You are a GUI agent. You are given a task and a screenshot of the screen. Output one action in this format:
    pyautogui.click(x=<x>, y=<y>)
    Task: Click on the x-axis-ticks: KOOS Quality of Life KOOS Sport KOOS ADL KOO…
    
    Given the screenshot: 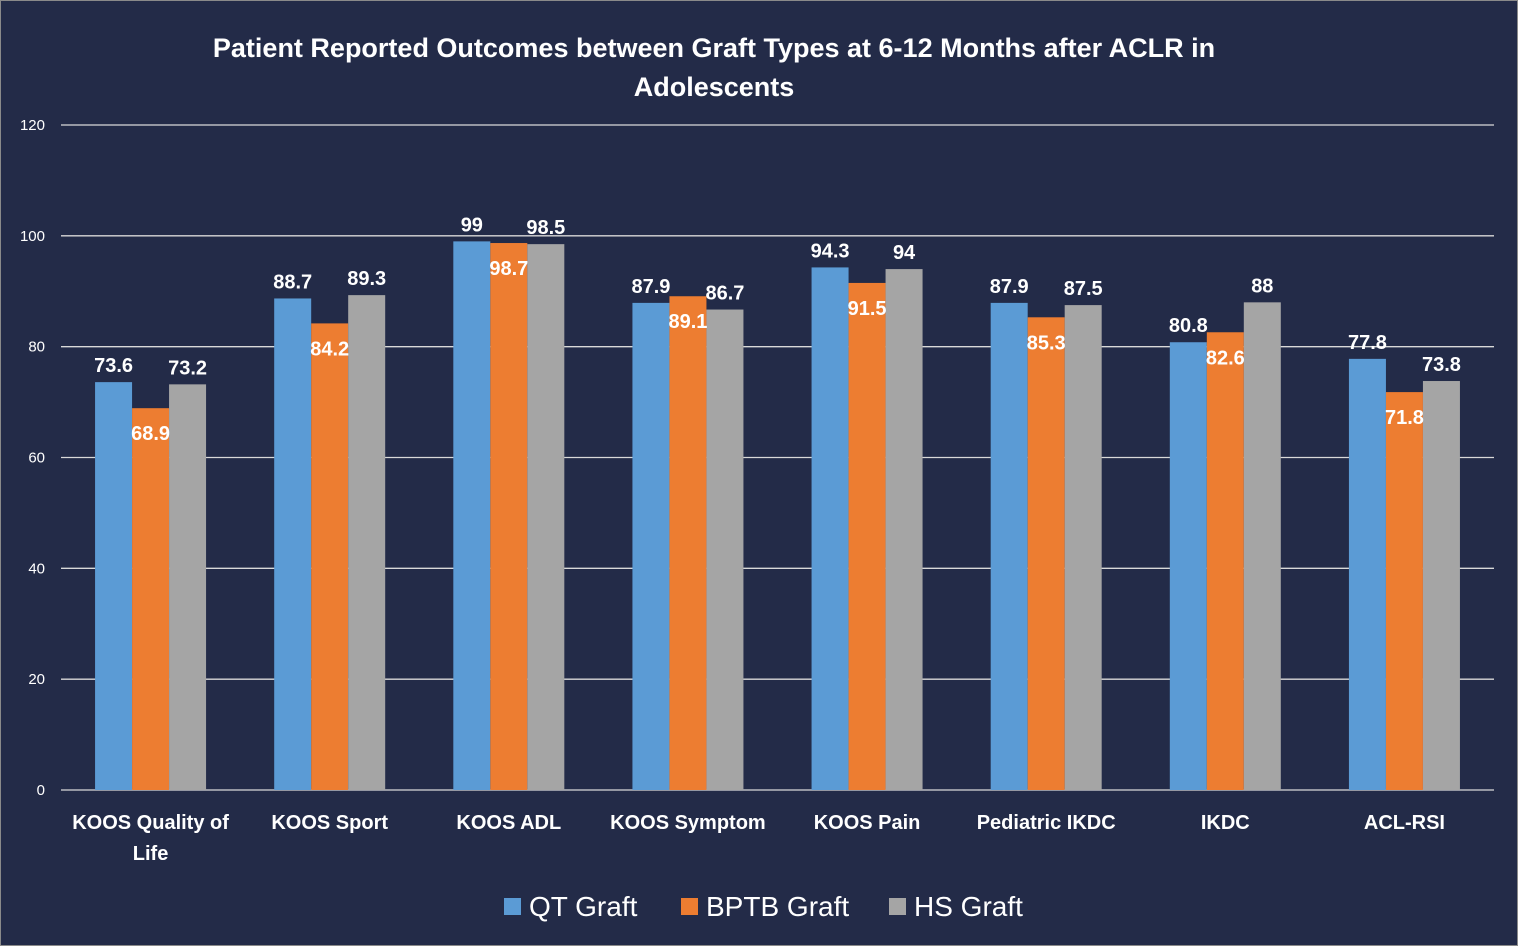 What is the action you would take?
    pyautogui.click(x=758, y=838)
    